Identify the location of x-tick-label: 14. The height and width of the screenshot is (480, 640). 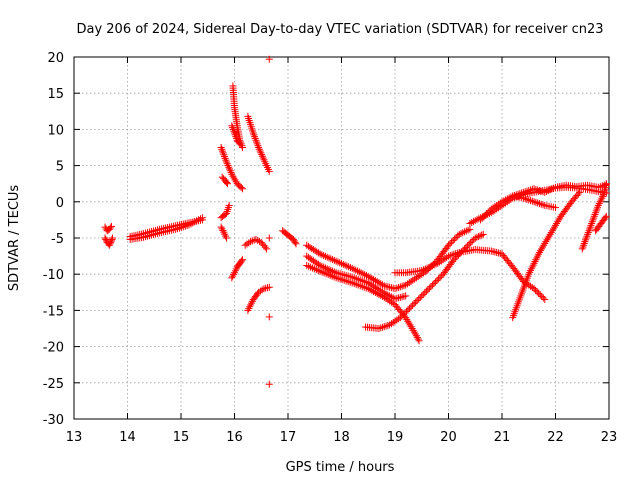
(127, 437).